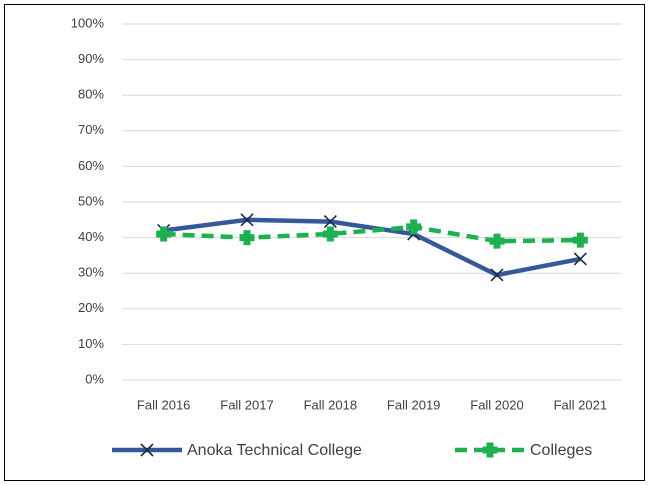 This screenshot has height=485, width=649. Describe the element at coordinates (413, 404) in the screenshot. I see `x-tick-label: Fall 2019` at that location.